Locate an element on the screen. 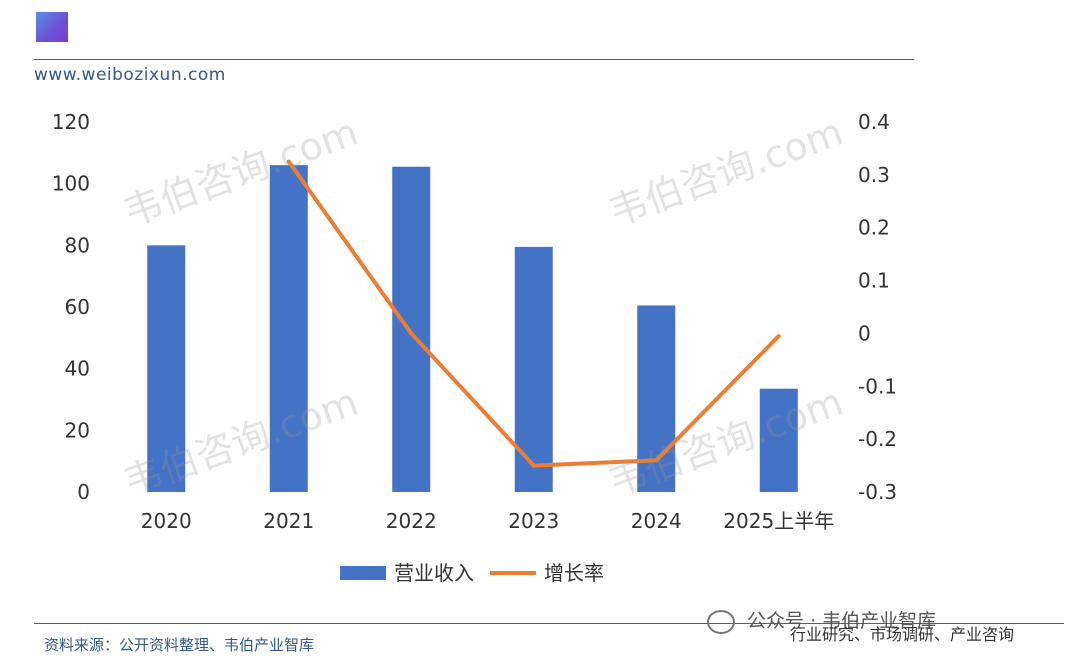 The height and width of the screenshot is (665, 1080). footer-tagline: 行业研究、市场调研、产业咨询 is located at coordinates (902, 634).